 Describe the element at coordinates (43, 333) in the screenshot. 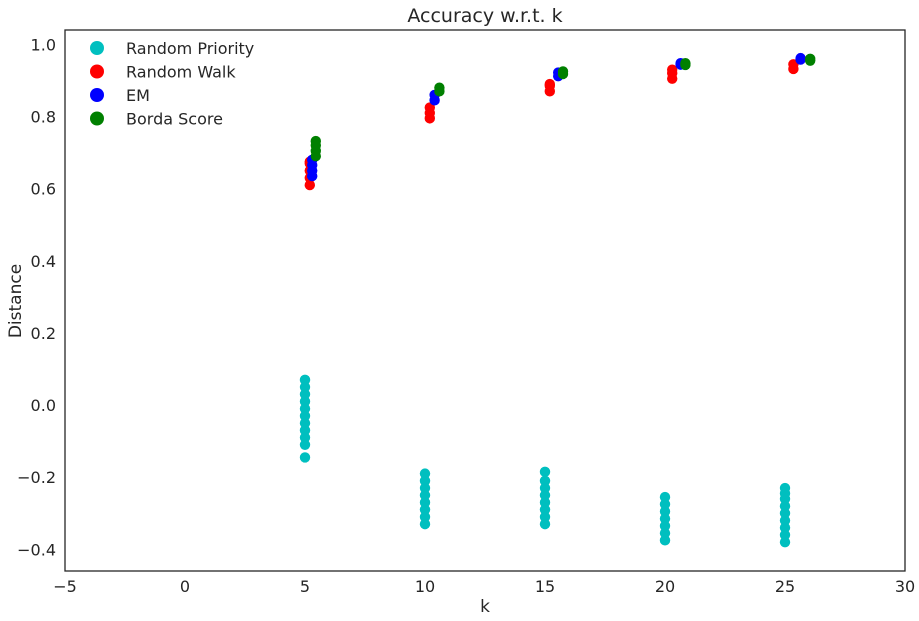

I see `y-tick-label: 0.2` at that location.